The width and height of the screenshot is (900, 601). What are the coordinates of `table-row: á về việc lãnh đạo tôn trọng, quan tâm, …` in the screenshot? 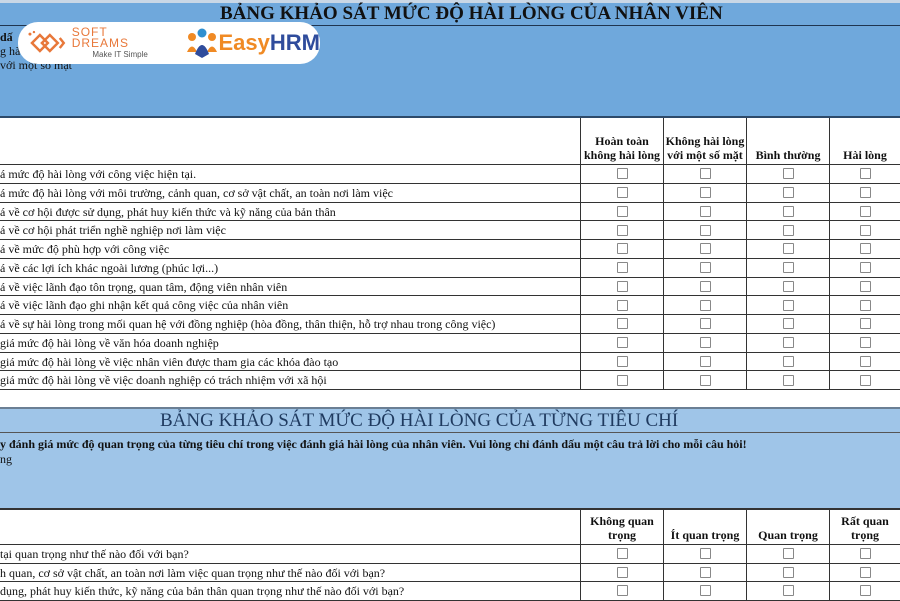 It's located at (450, 287).